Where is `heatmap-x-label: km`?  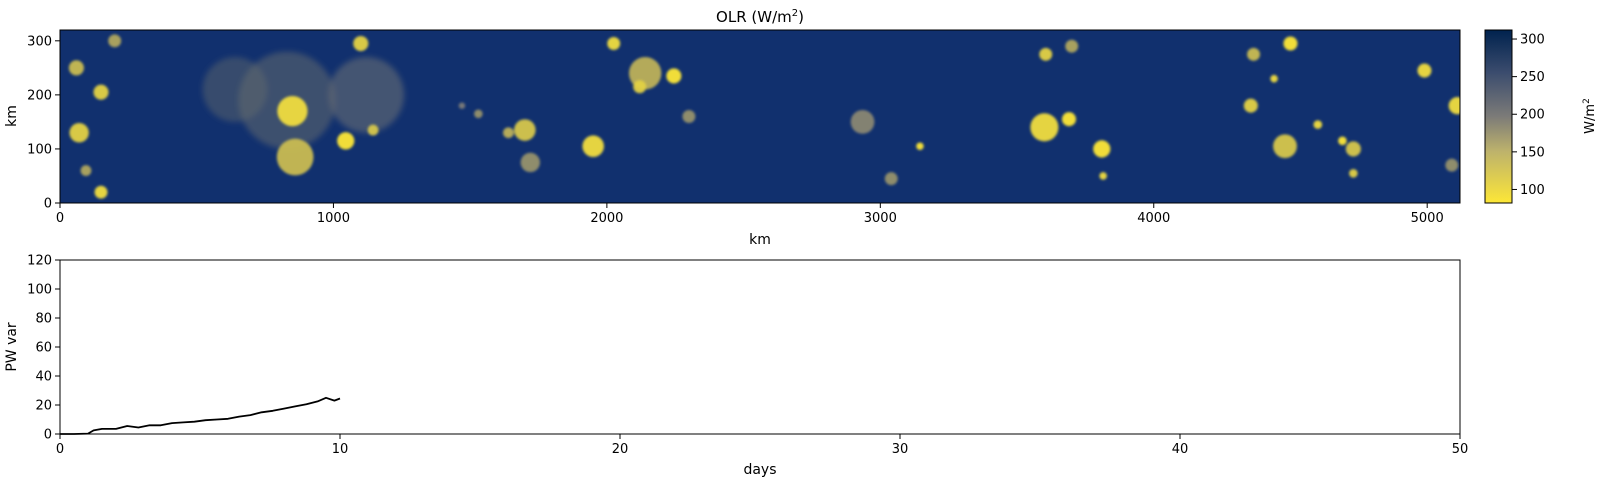
heatmap-x-label: km is located at coordinates (760, 240).